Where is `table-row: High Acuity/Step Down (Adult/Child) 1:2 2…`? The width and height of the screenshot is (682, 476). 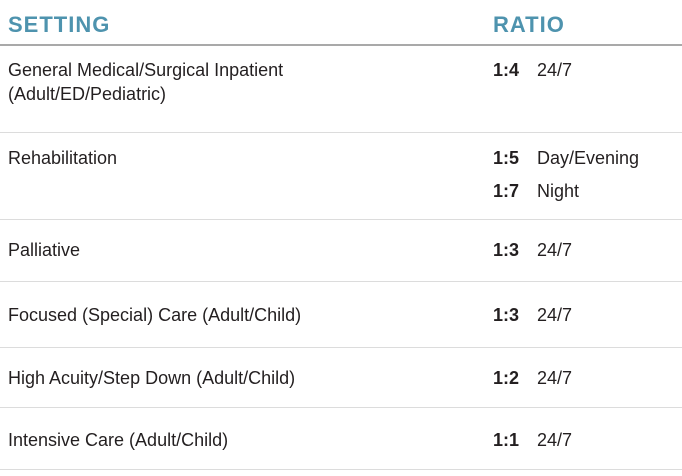 table-row: High Acuity/Step Down (Adult/Child) 1:2 2… is located at coordinates (341, 378).